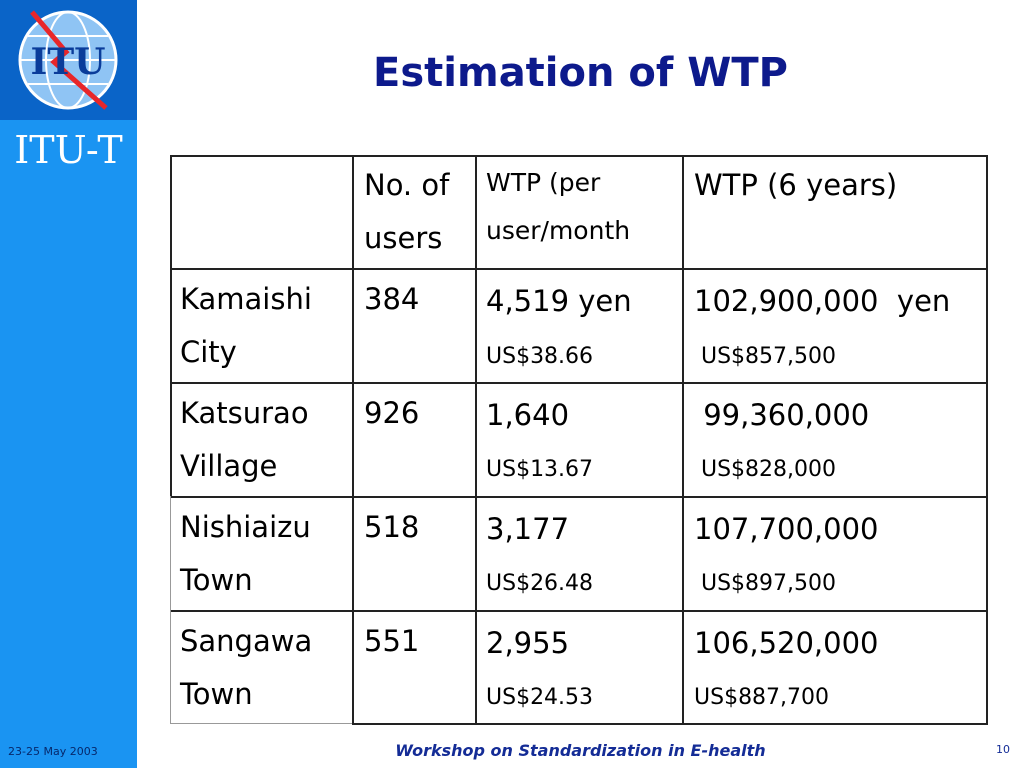 Image resolution: width=1024 pixels, height=768 pixels. I want to click on table-row-users: 926, so click(392, 413).